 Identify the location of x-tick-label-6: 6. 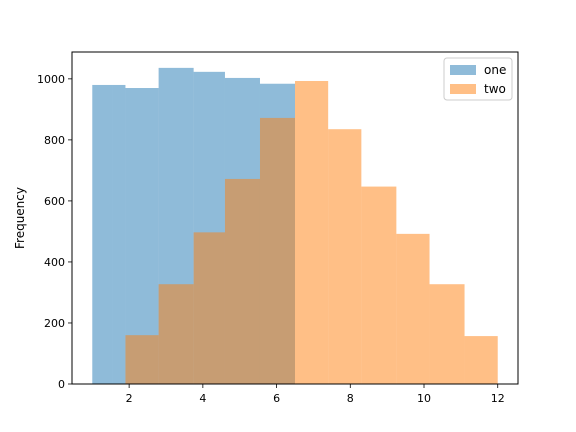
(276, 398).